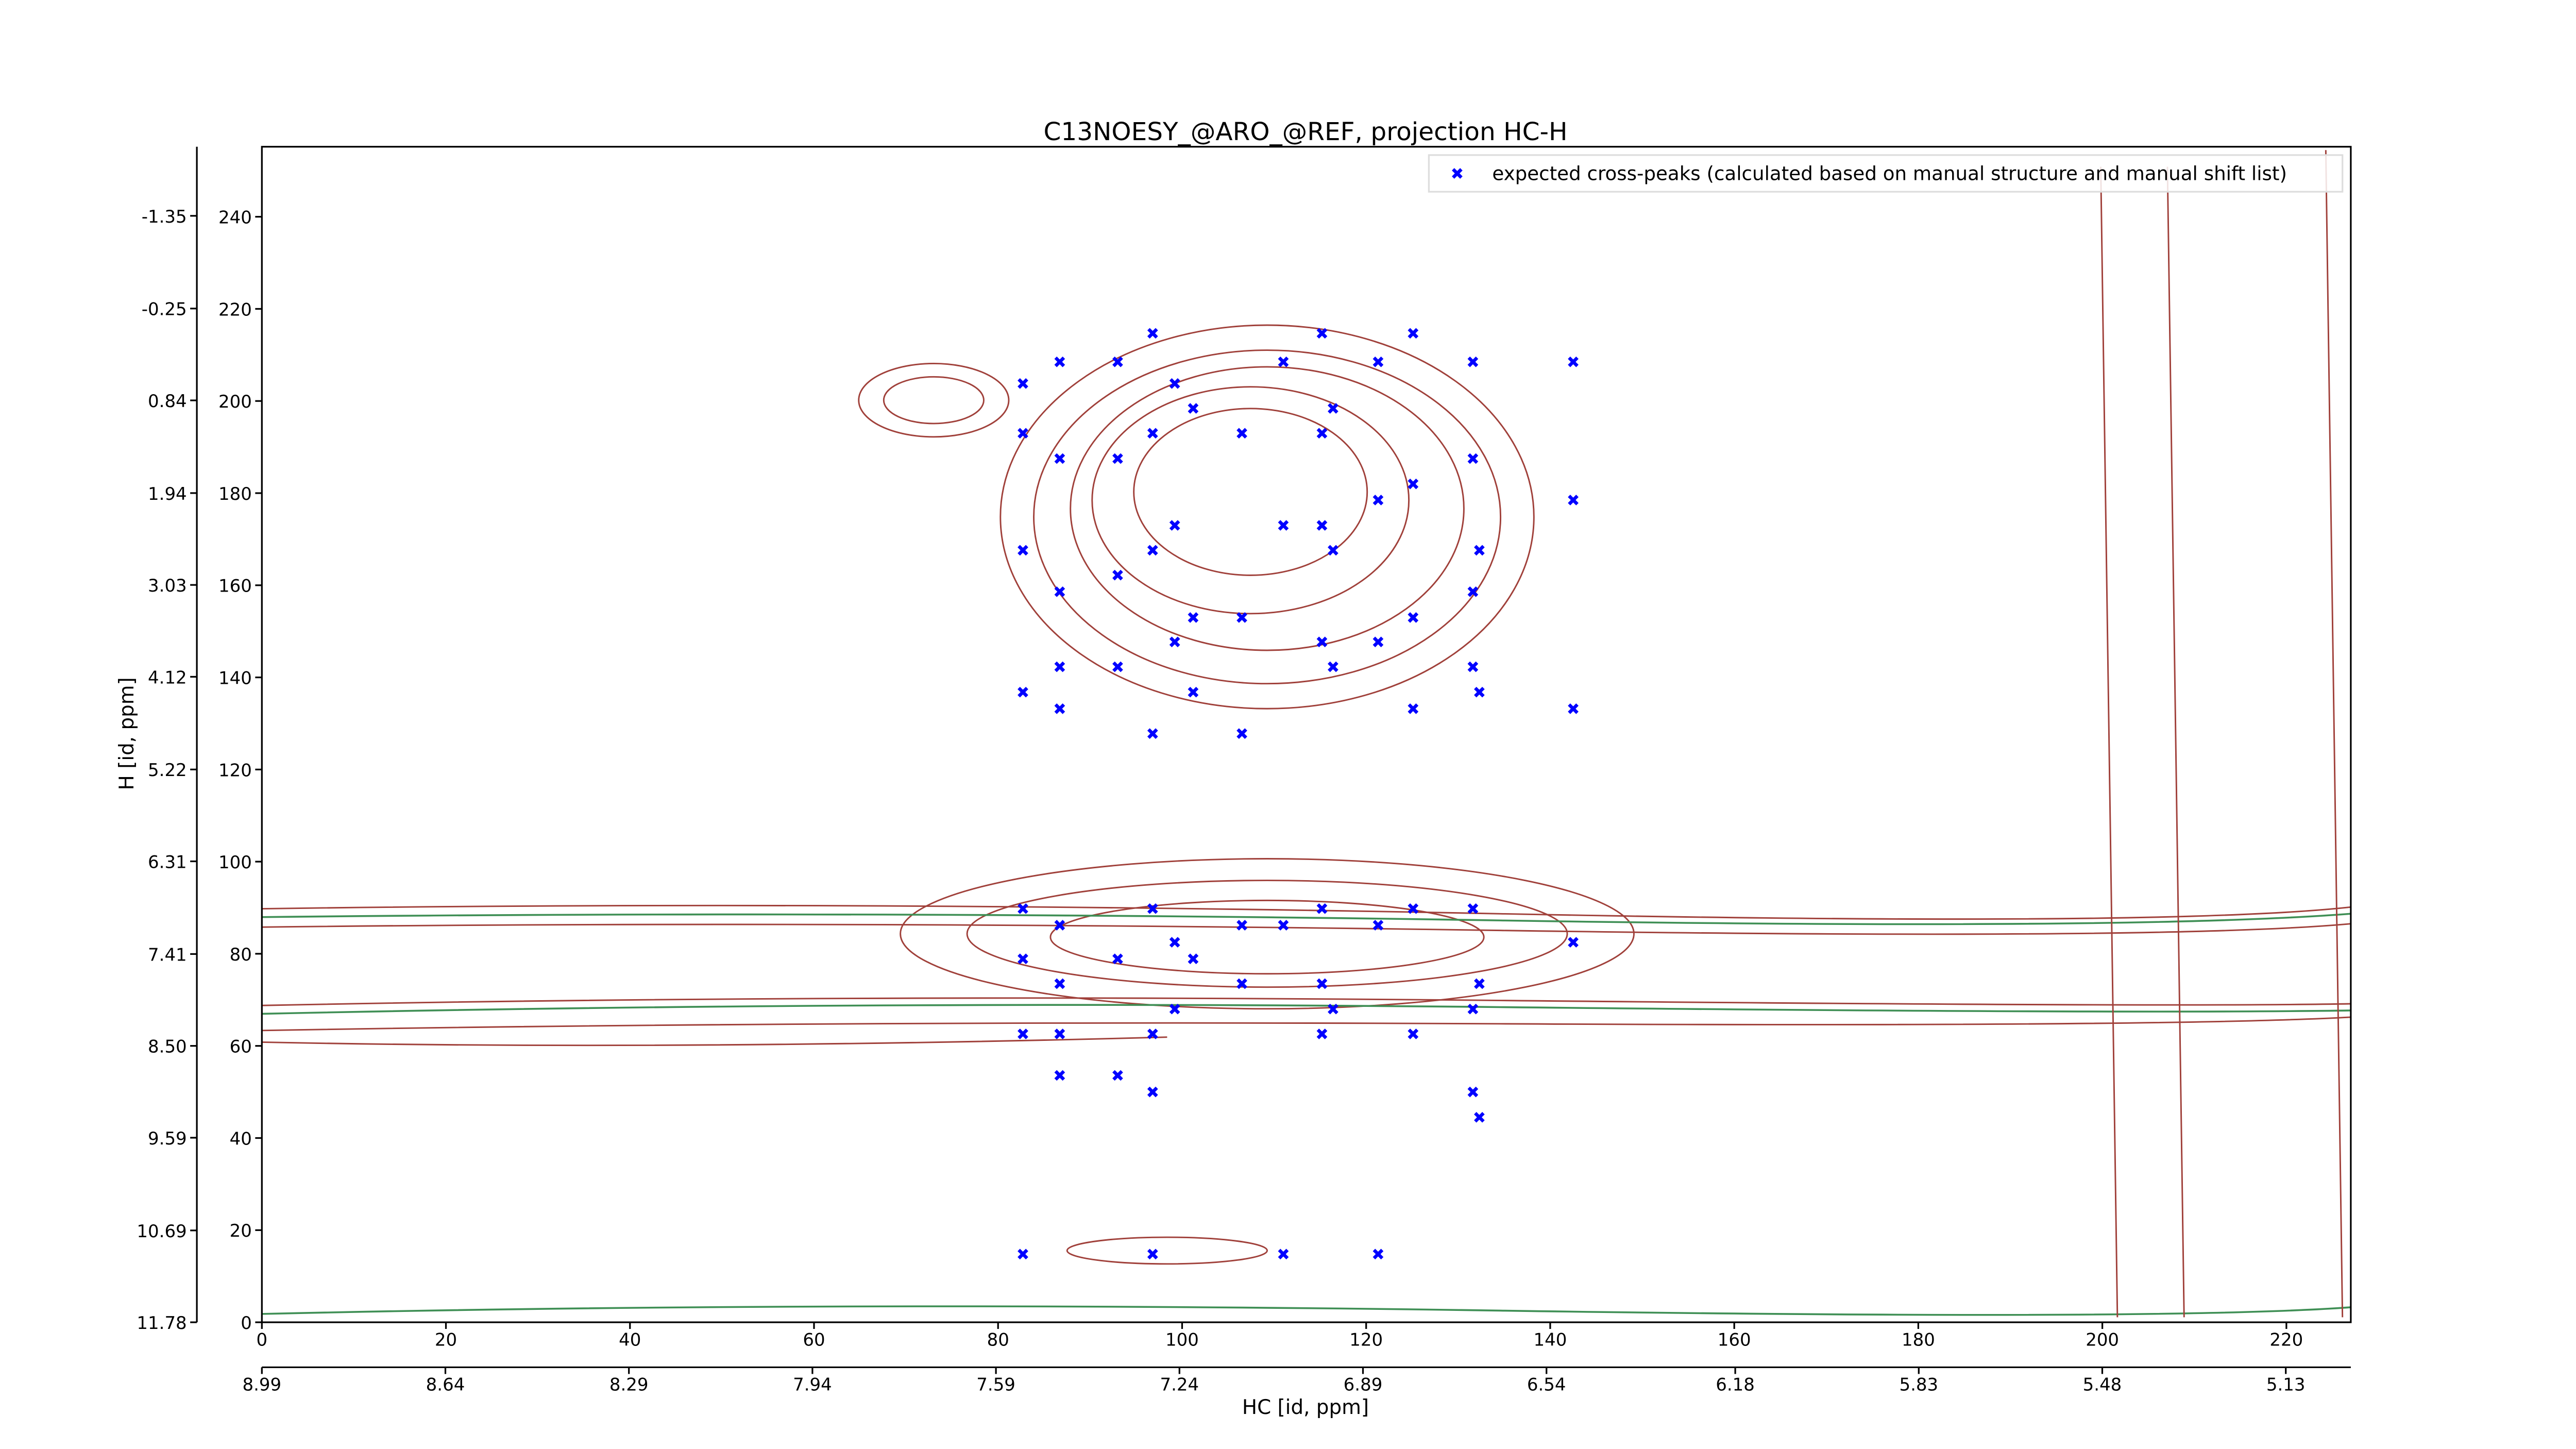 This screenshot has height=1449, width=2576. I want to click on y-tick-label: 20, so click(241, 1231).